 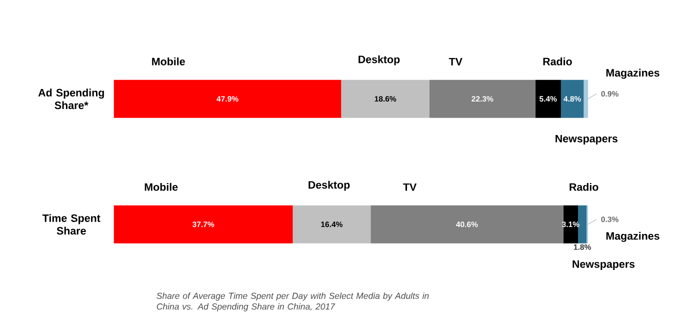 What do you see at coordinates (455, 62) in the screenshot?
I see `text: TV` at bounding box center [455, 62].